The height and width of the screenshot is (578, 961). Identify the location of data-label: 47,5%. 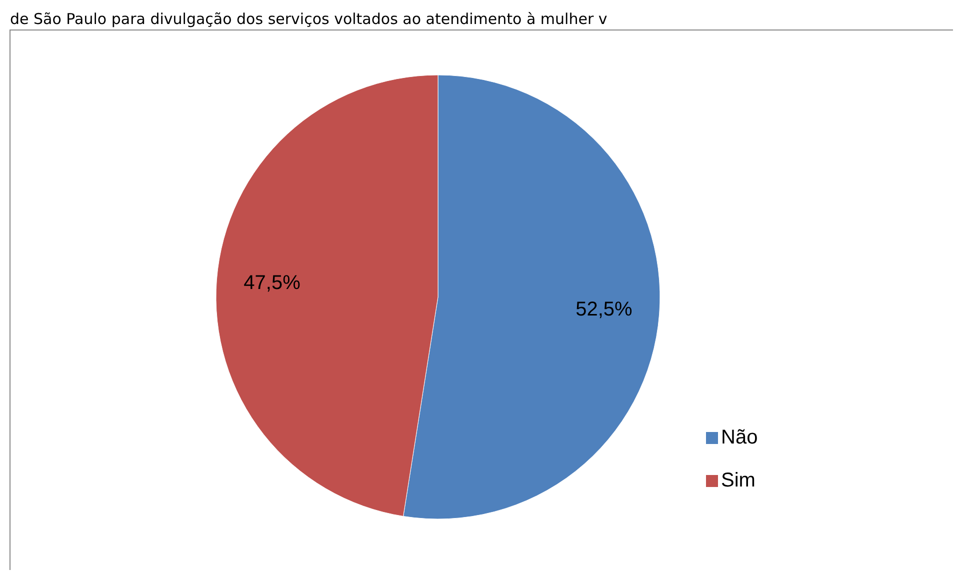
(272, 283).